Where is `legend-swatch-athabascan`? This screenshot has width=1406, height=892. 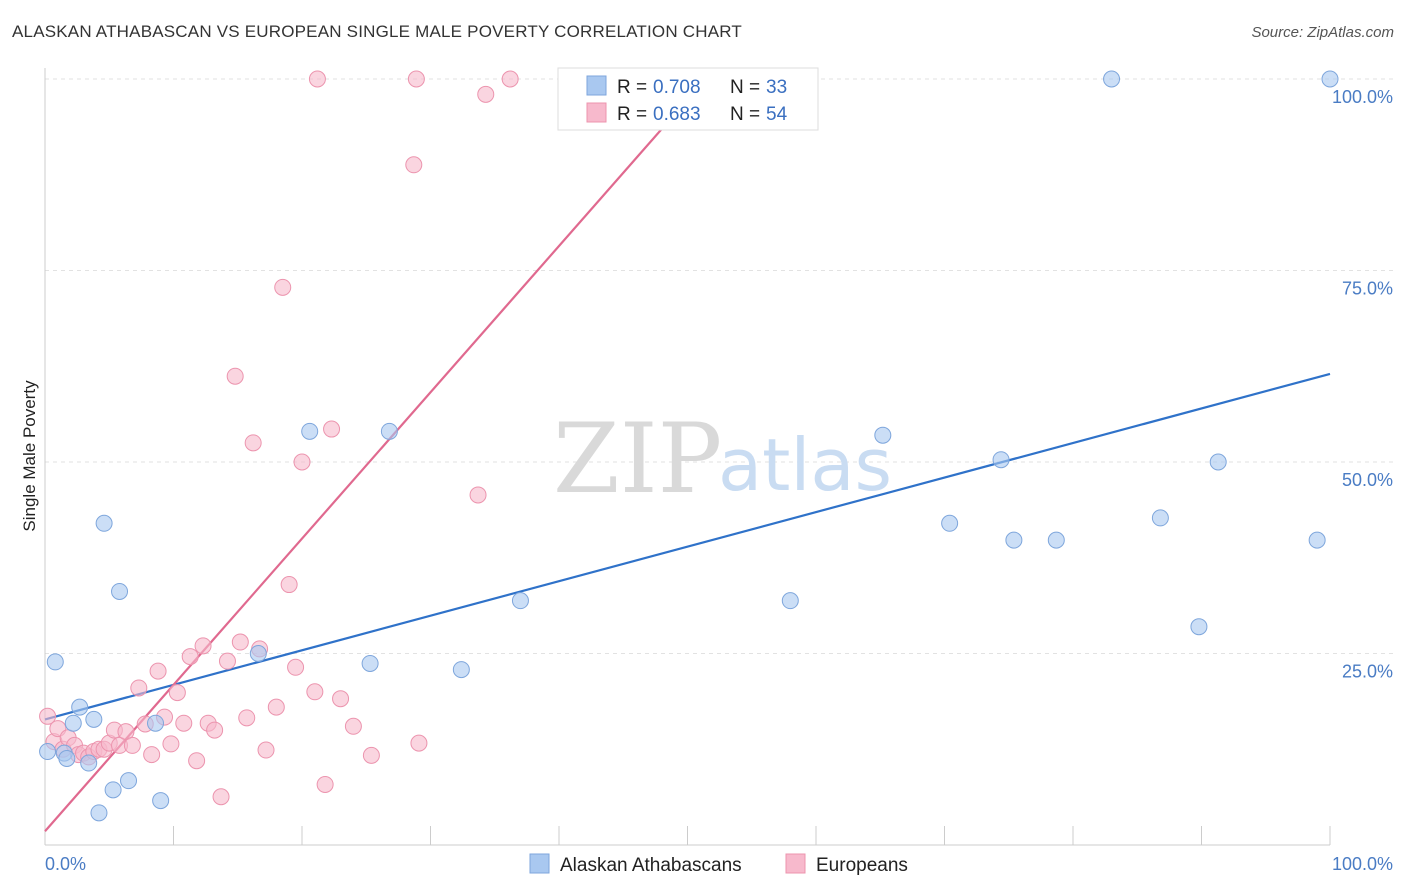
legend-swatch-athabascan is located at coordinates (596, 85).